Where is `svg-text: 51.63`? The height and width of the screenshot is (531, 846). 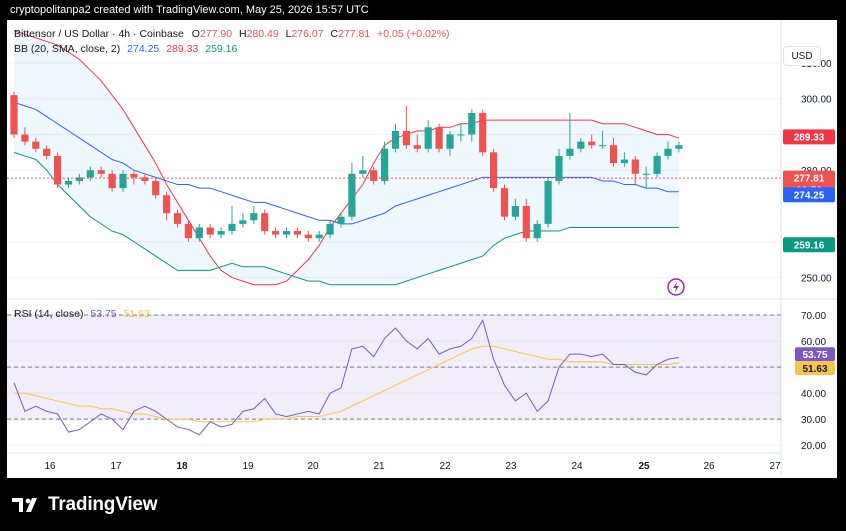 svg-text: 51.63 is located at coordinates (814, 369).